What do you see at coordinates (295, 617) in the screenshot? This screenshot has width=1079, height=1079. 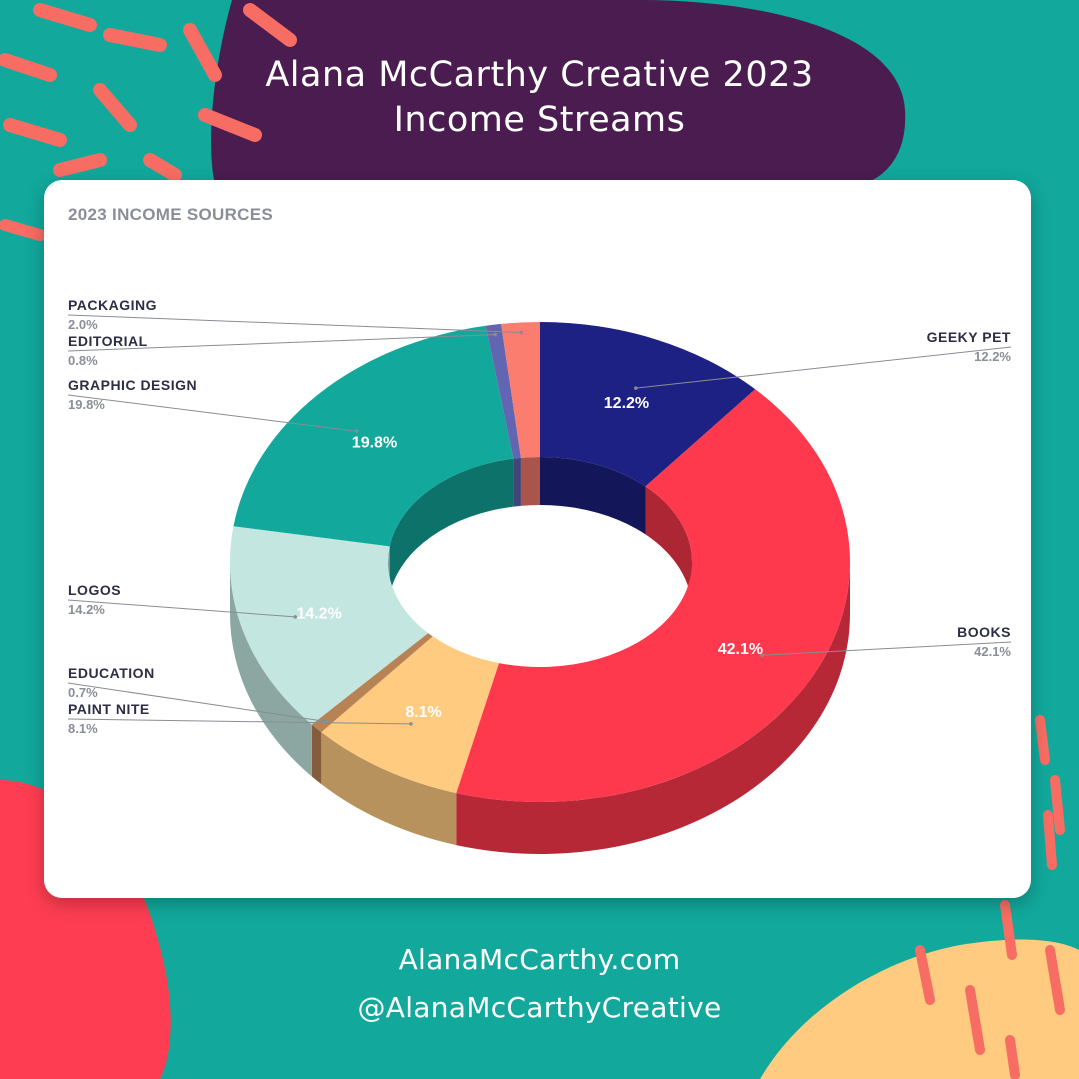 I see `leader-dot-logos` at bounding box center [295, 617].